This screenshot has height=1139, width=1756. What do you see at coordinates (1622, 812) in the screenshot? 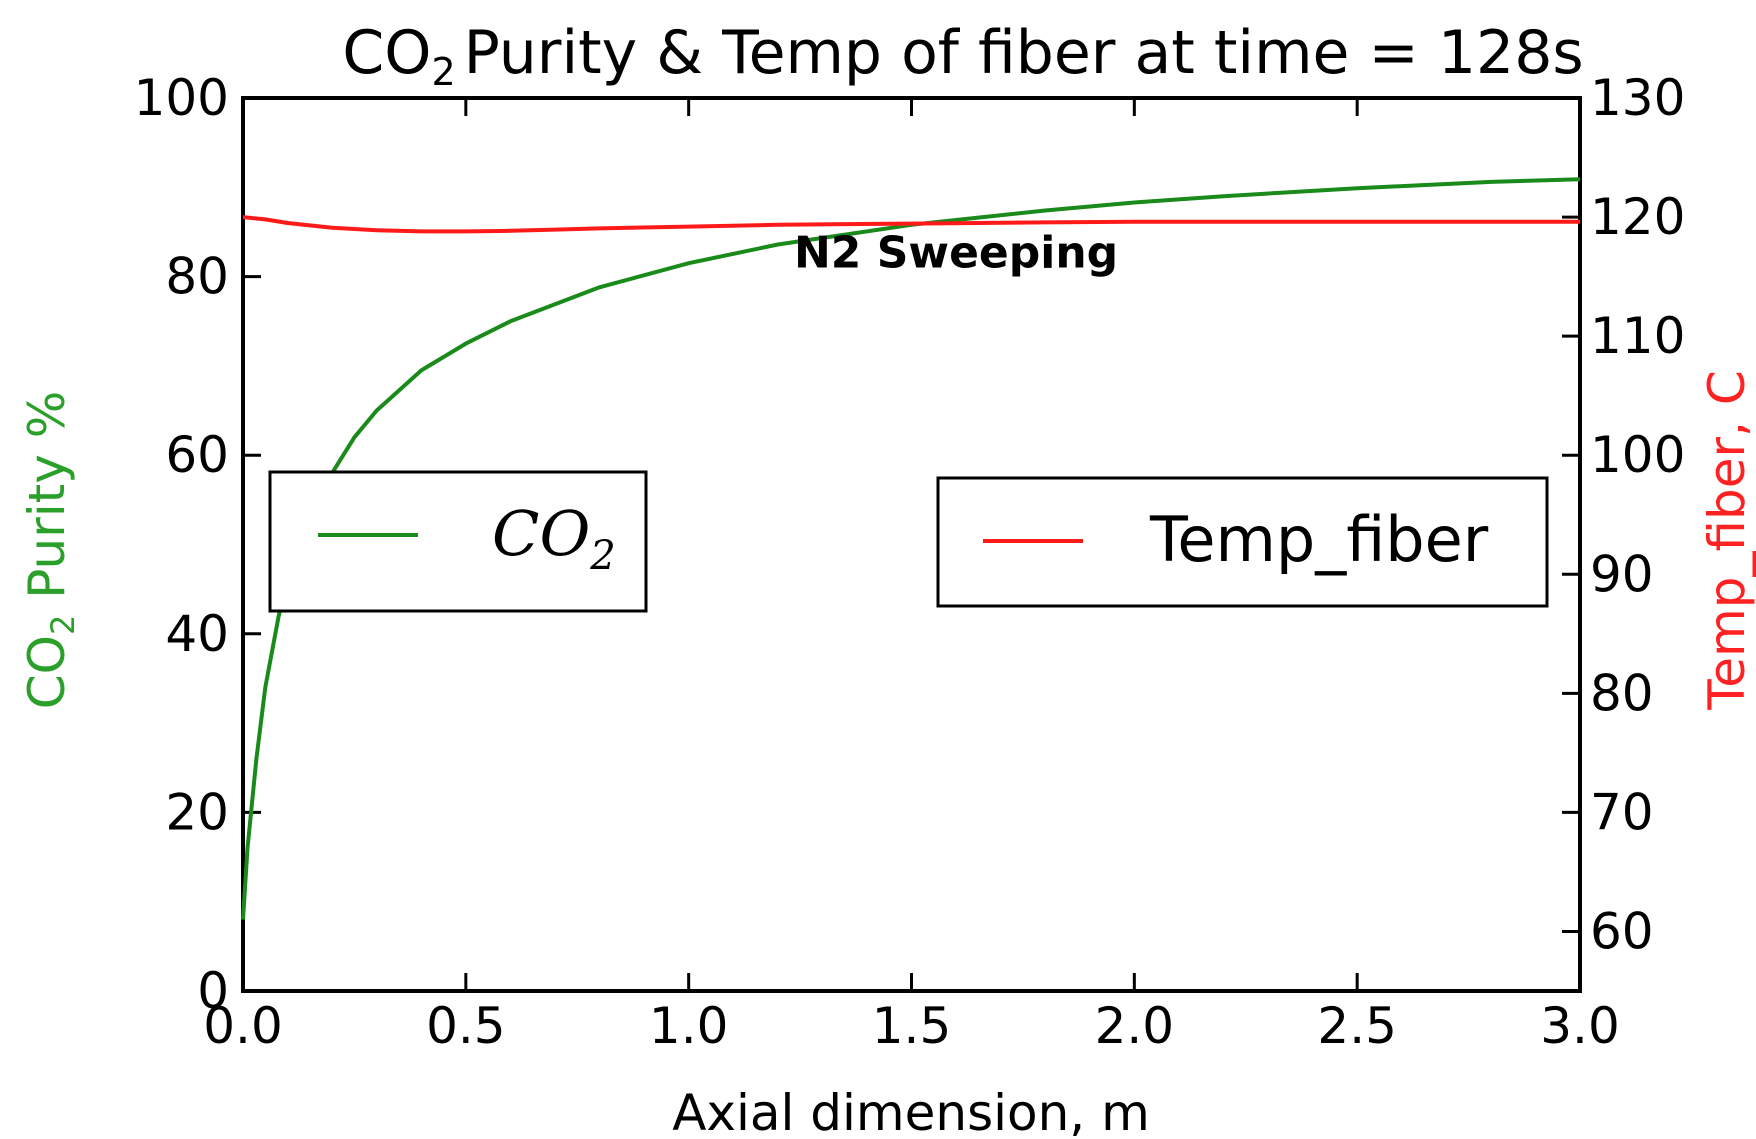
I see `y-right-tick-label: 70` at bounding box center [1622, 812].